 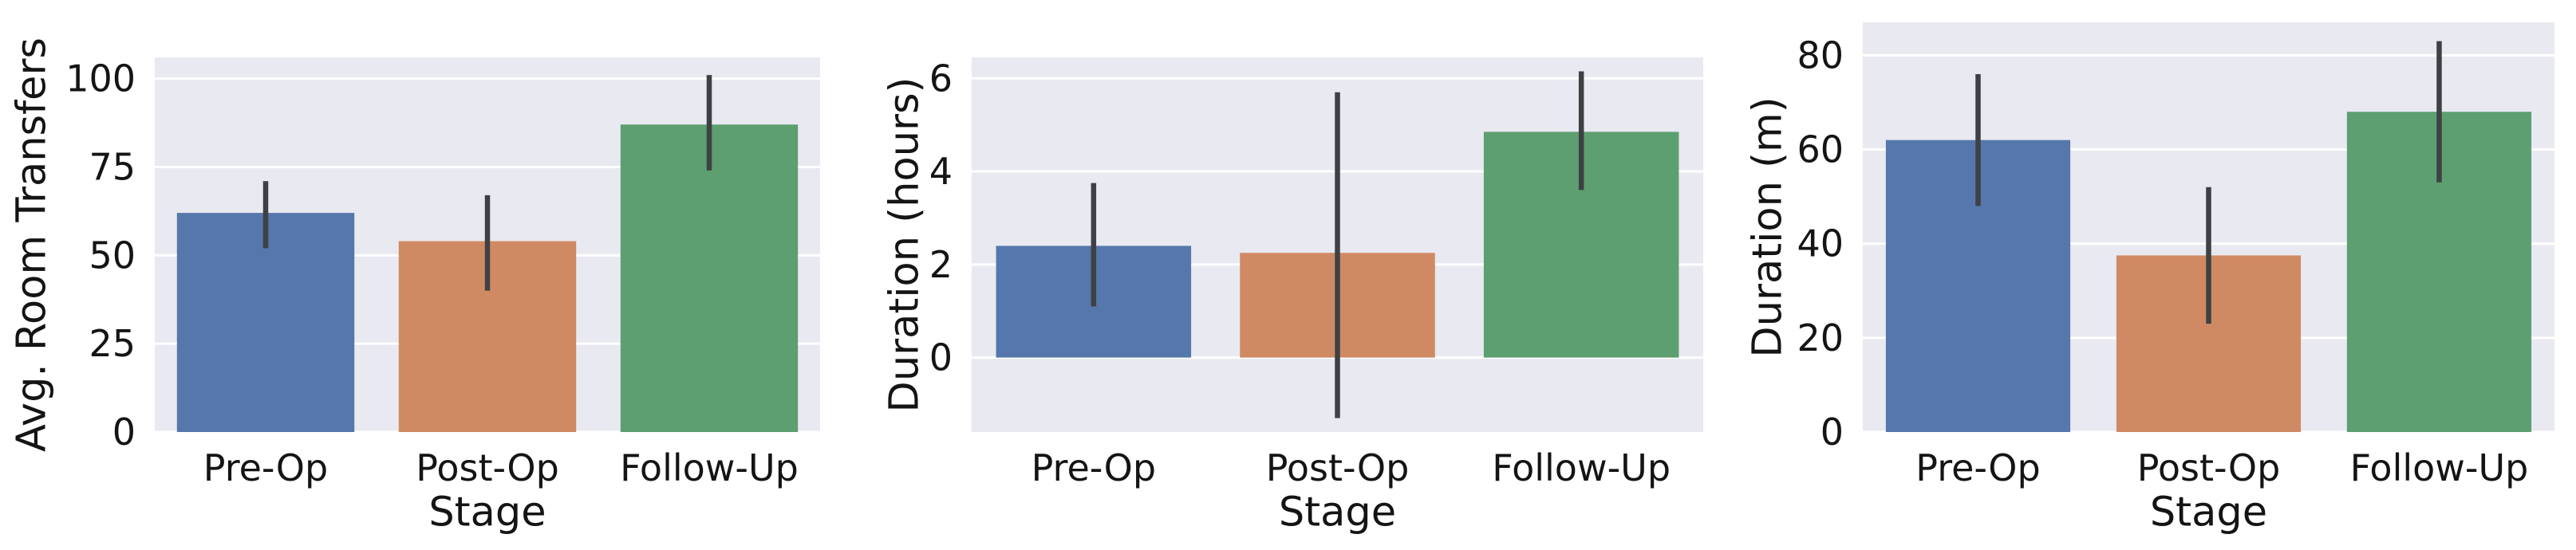 I want to click on y-tick-label: 40, so click(x=1820, y=243).